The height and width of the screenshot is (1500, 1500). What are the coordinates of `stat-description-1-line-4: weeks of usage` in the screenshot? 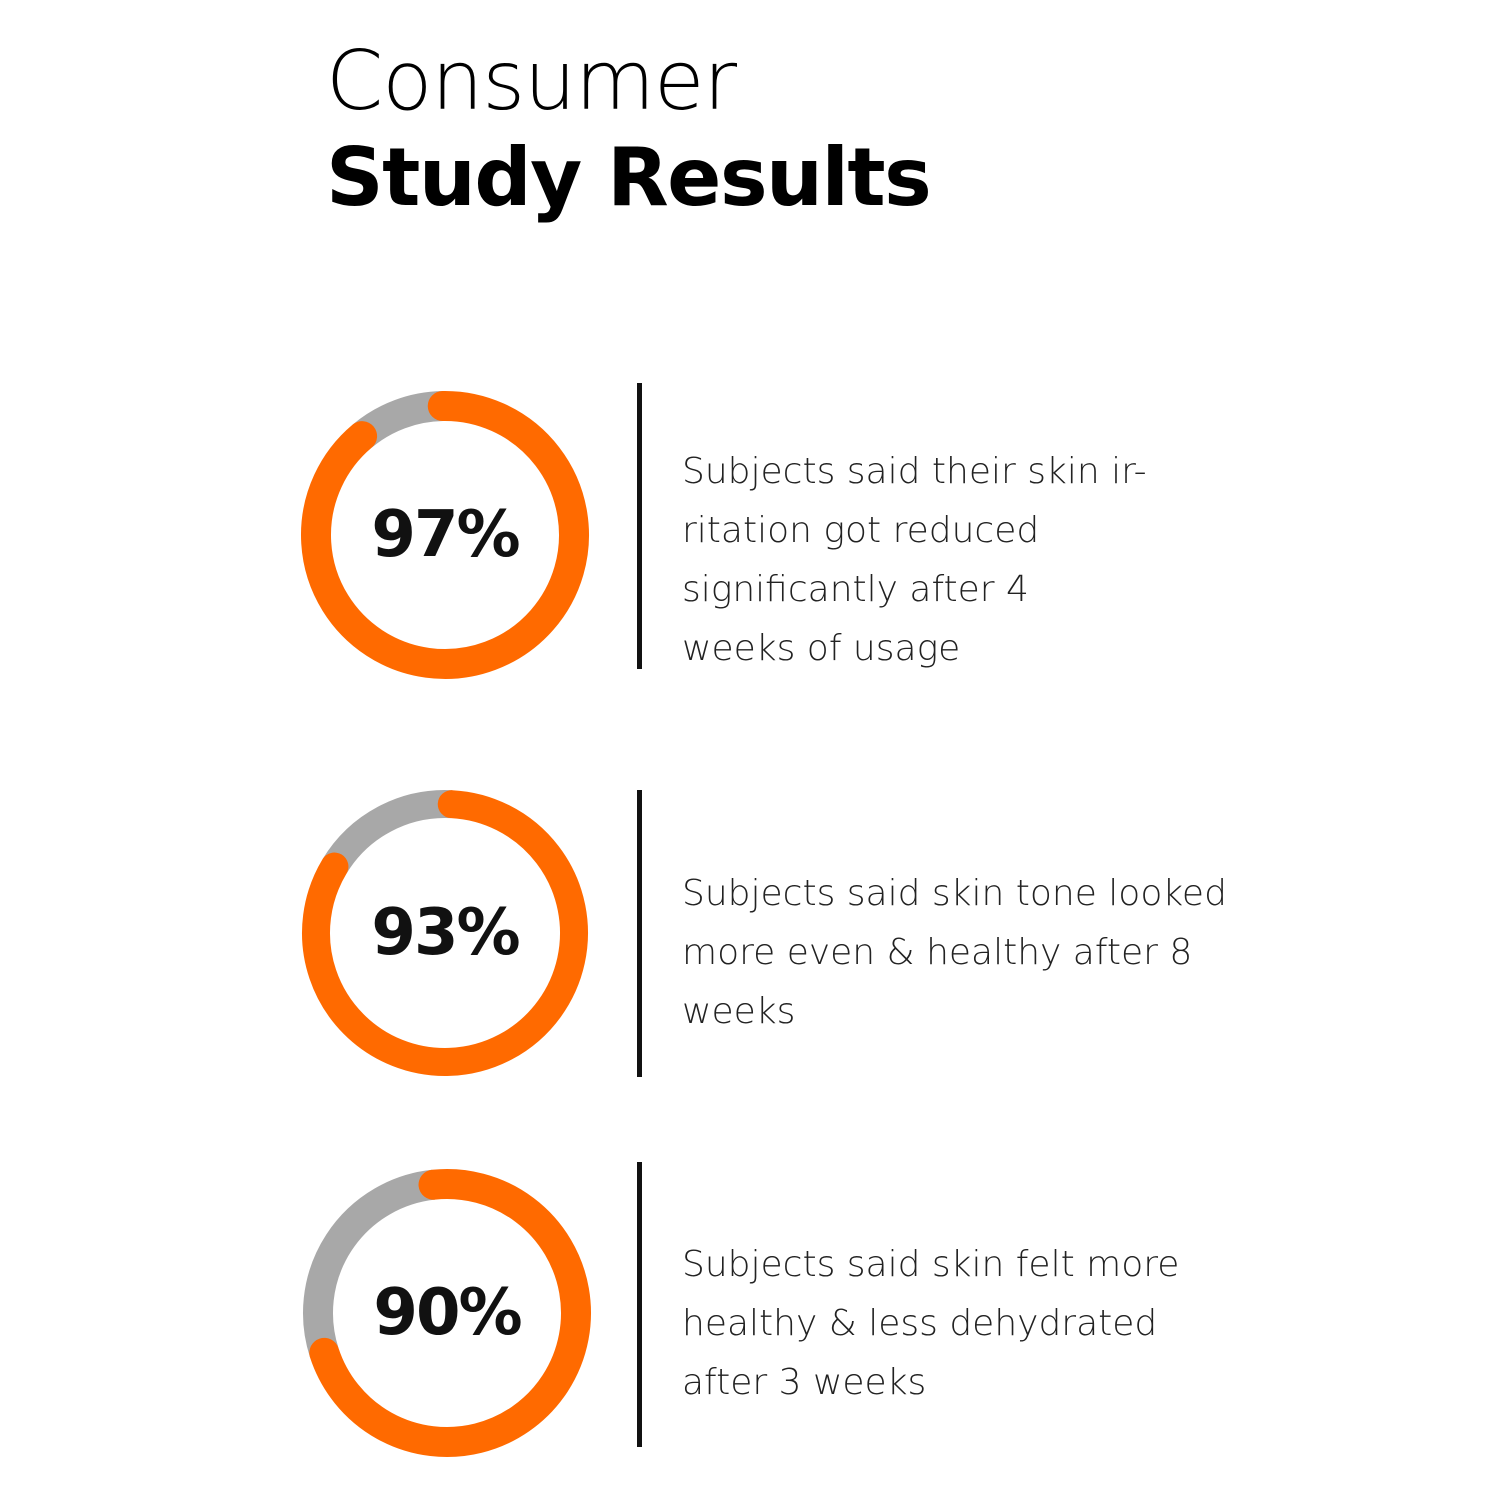 It's located at (821, 648).